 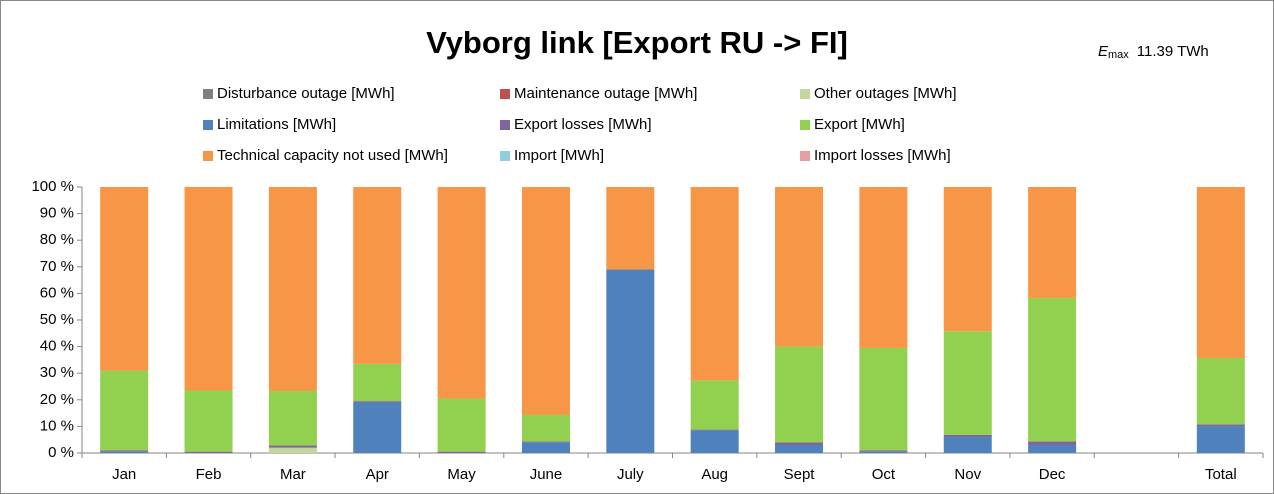 What do you see at coordinates (57, 266) in the screenshot?
I see `y-tick-label: 70 %` at bounding box center [57, 266].